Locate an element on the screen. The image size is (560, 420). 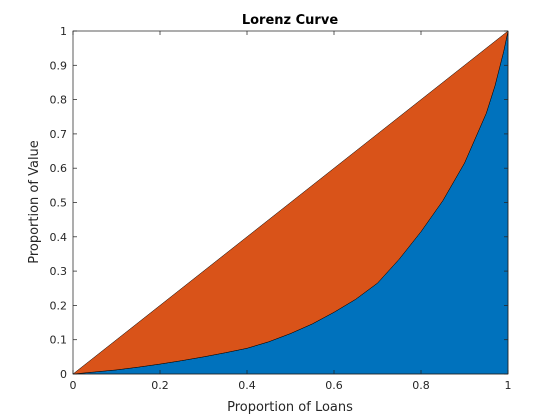
y-tick-label: 0.8 is located at coordinates (59, 100).